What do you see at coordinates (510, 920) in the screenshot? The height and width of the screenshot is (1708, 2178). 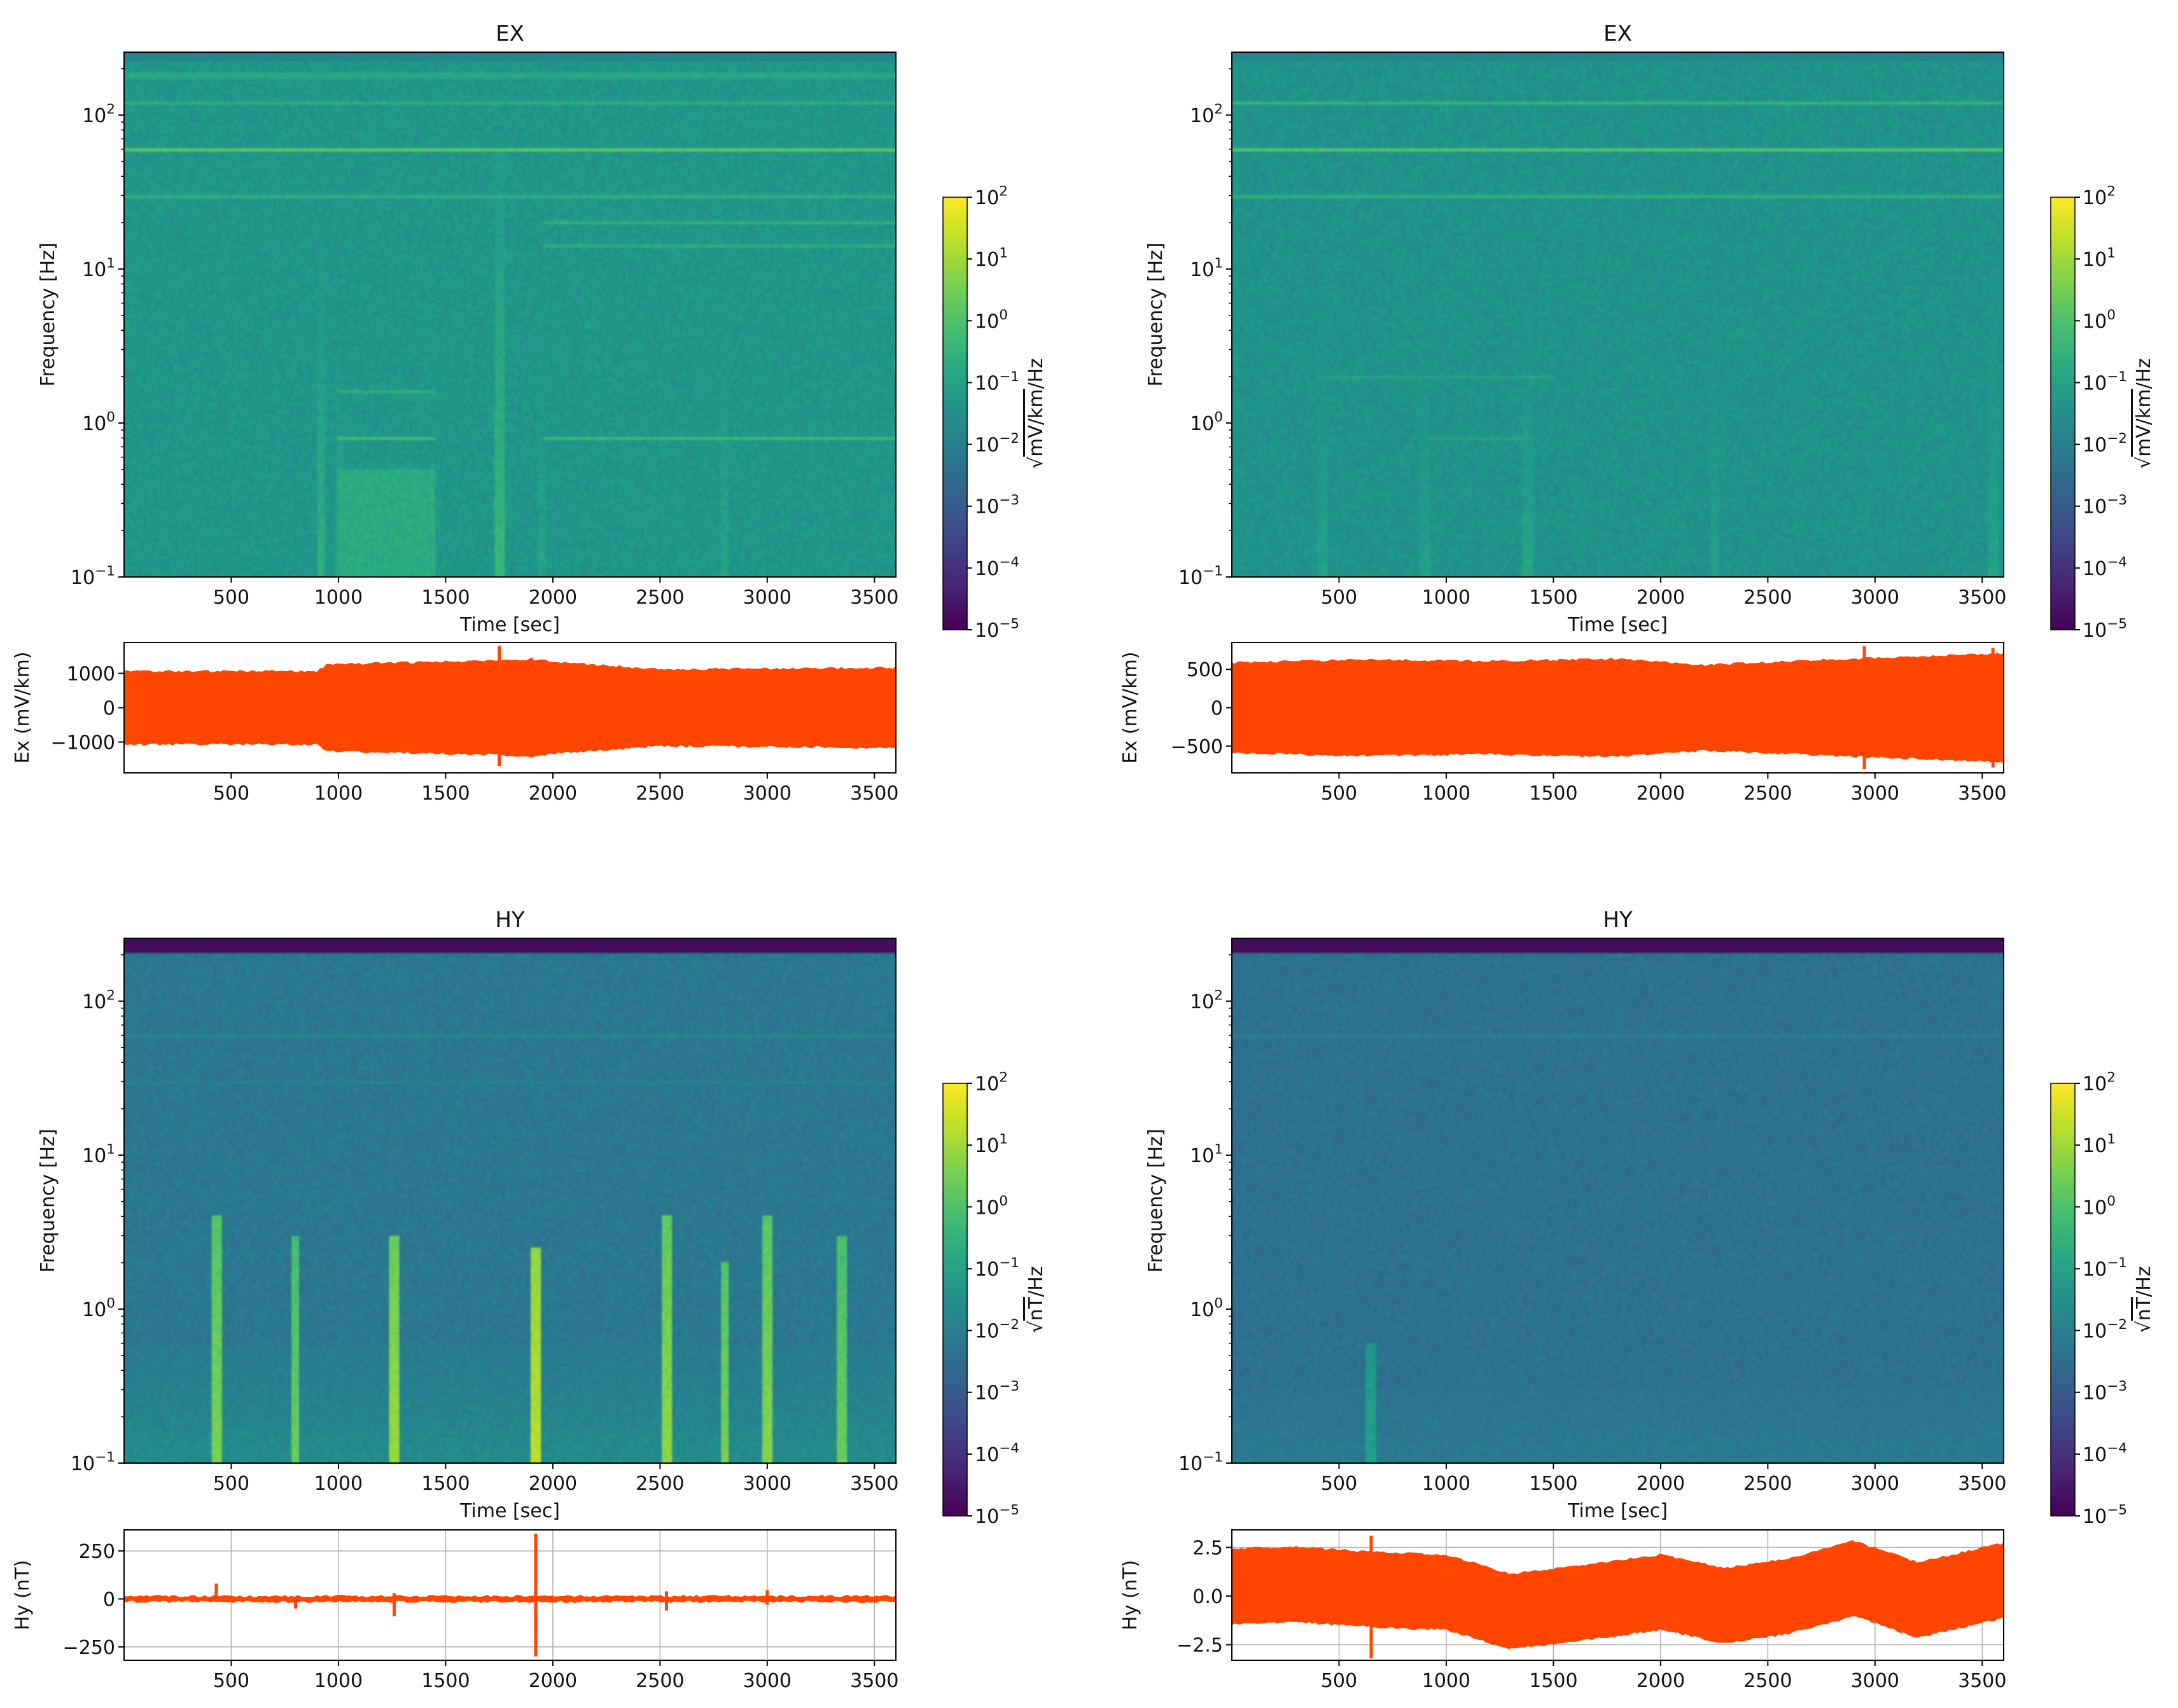 I see `panel-title: HY` at bounding box center [510, 920].